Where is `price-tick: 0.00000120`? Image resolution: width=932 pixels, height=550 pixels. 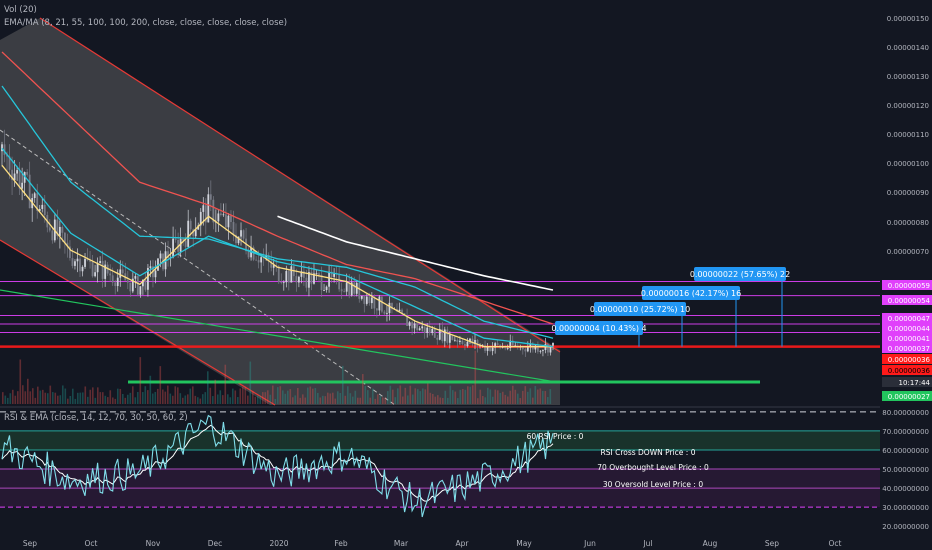
price-tick: 0.00000120 is located at coordinates (908, 106).